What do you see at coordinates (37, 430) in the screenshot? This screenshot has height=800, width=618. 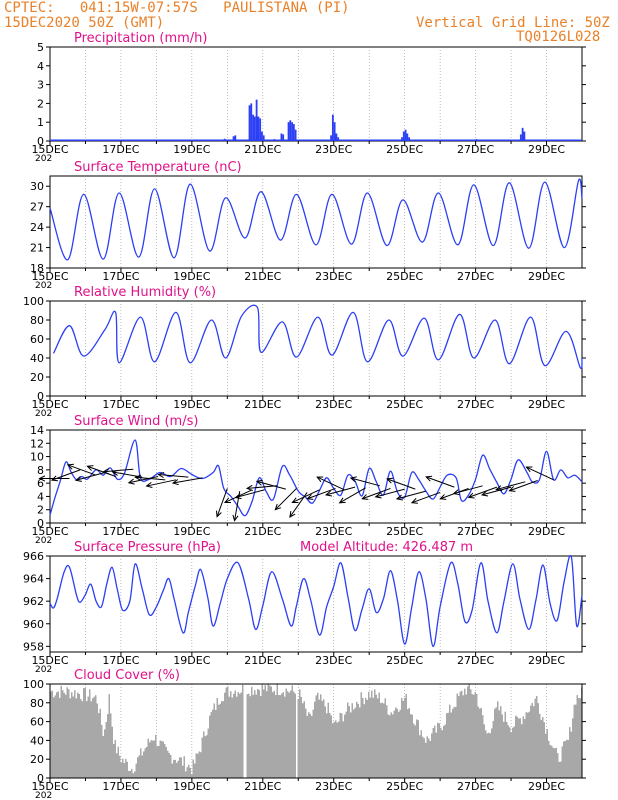 I see `wind-ytick-label: 14` at bounding box center [37, 430].